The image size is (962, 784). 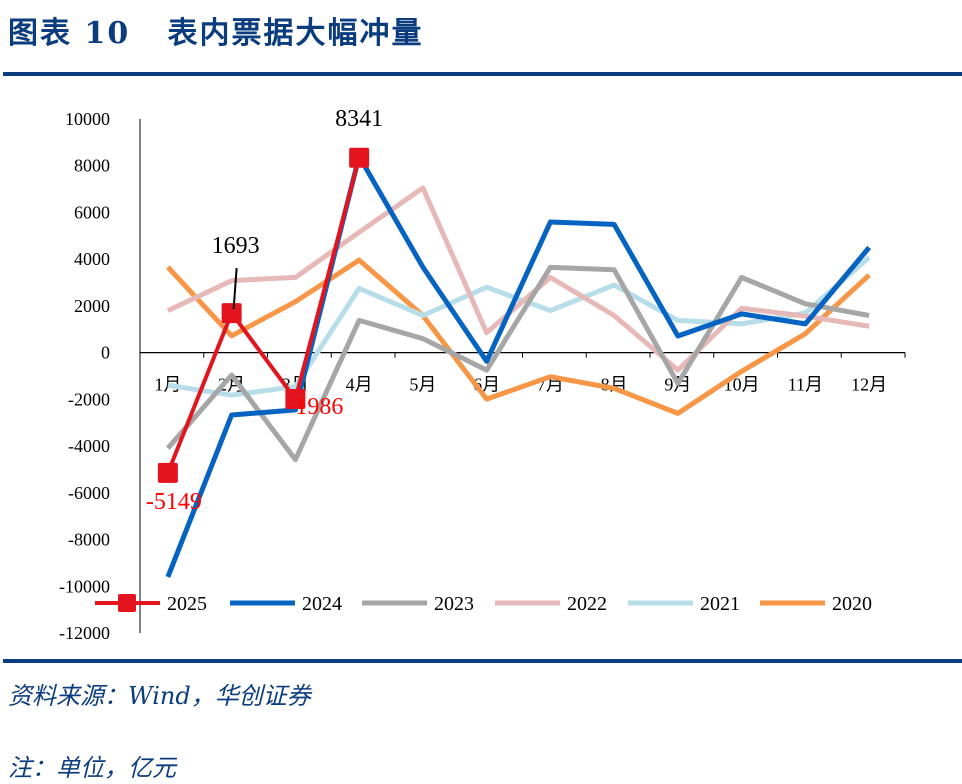 I want to click on series-line-2025, so click(x=264, y=315).